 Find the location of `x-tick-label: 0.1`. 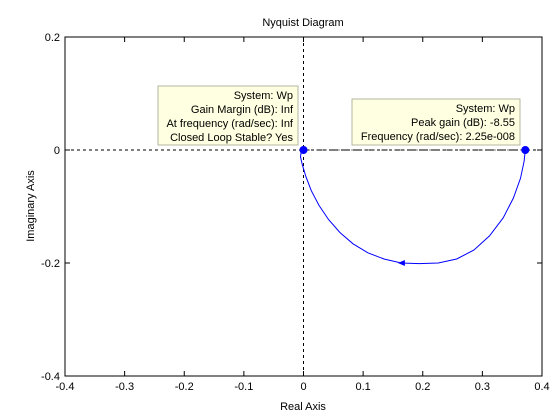

x-tick-label: 0.1 is located at coordinates (362, 387).